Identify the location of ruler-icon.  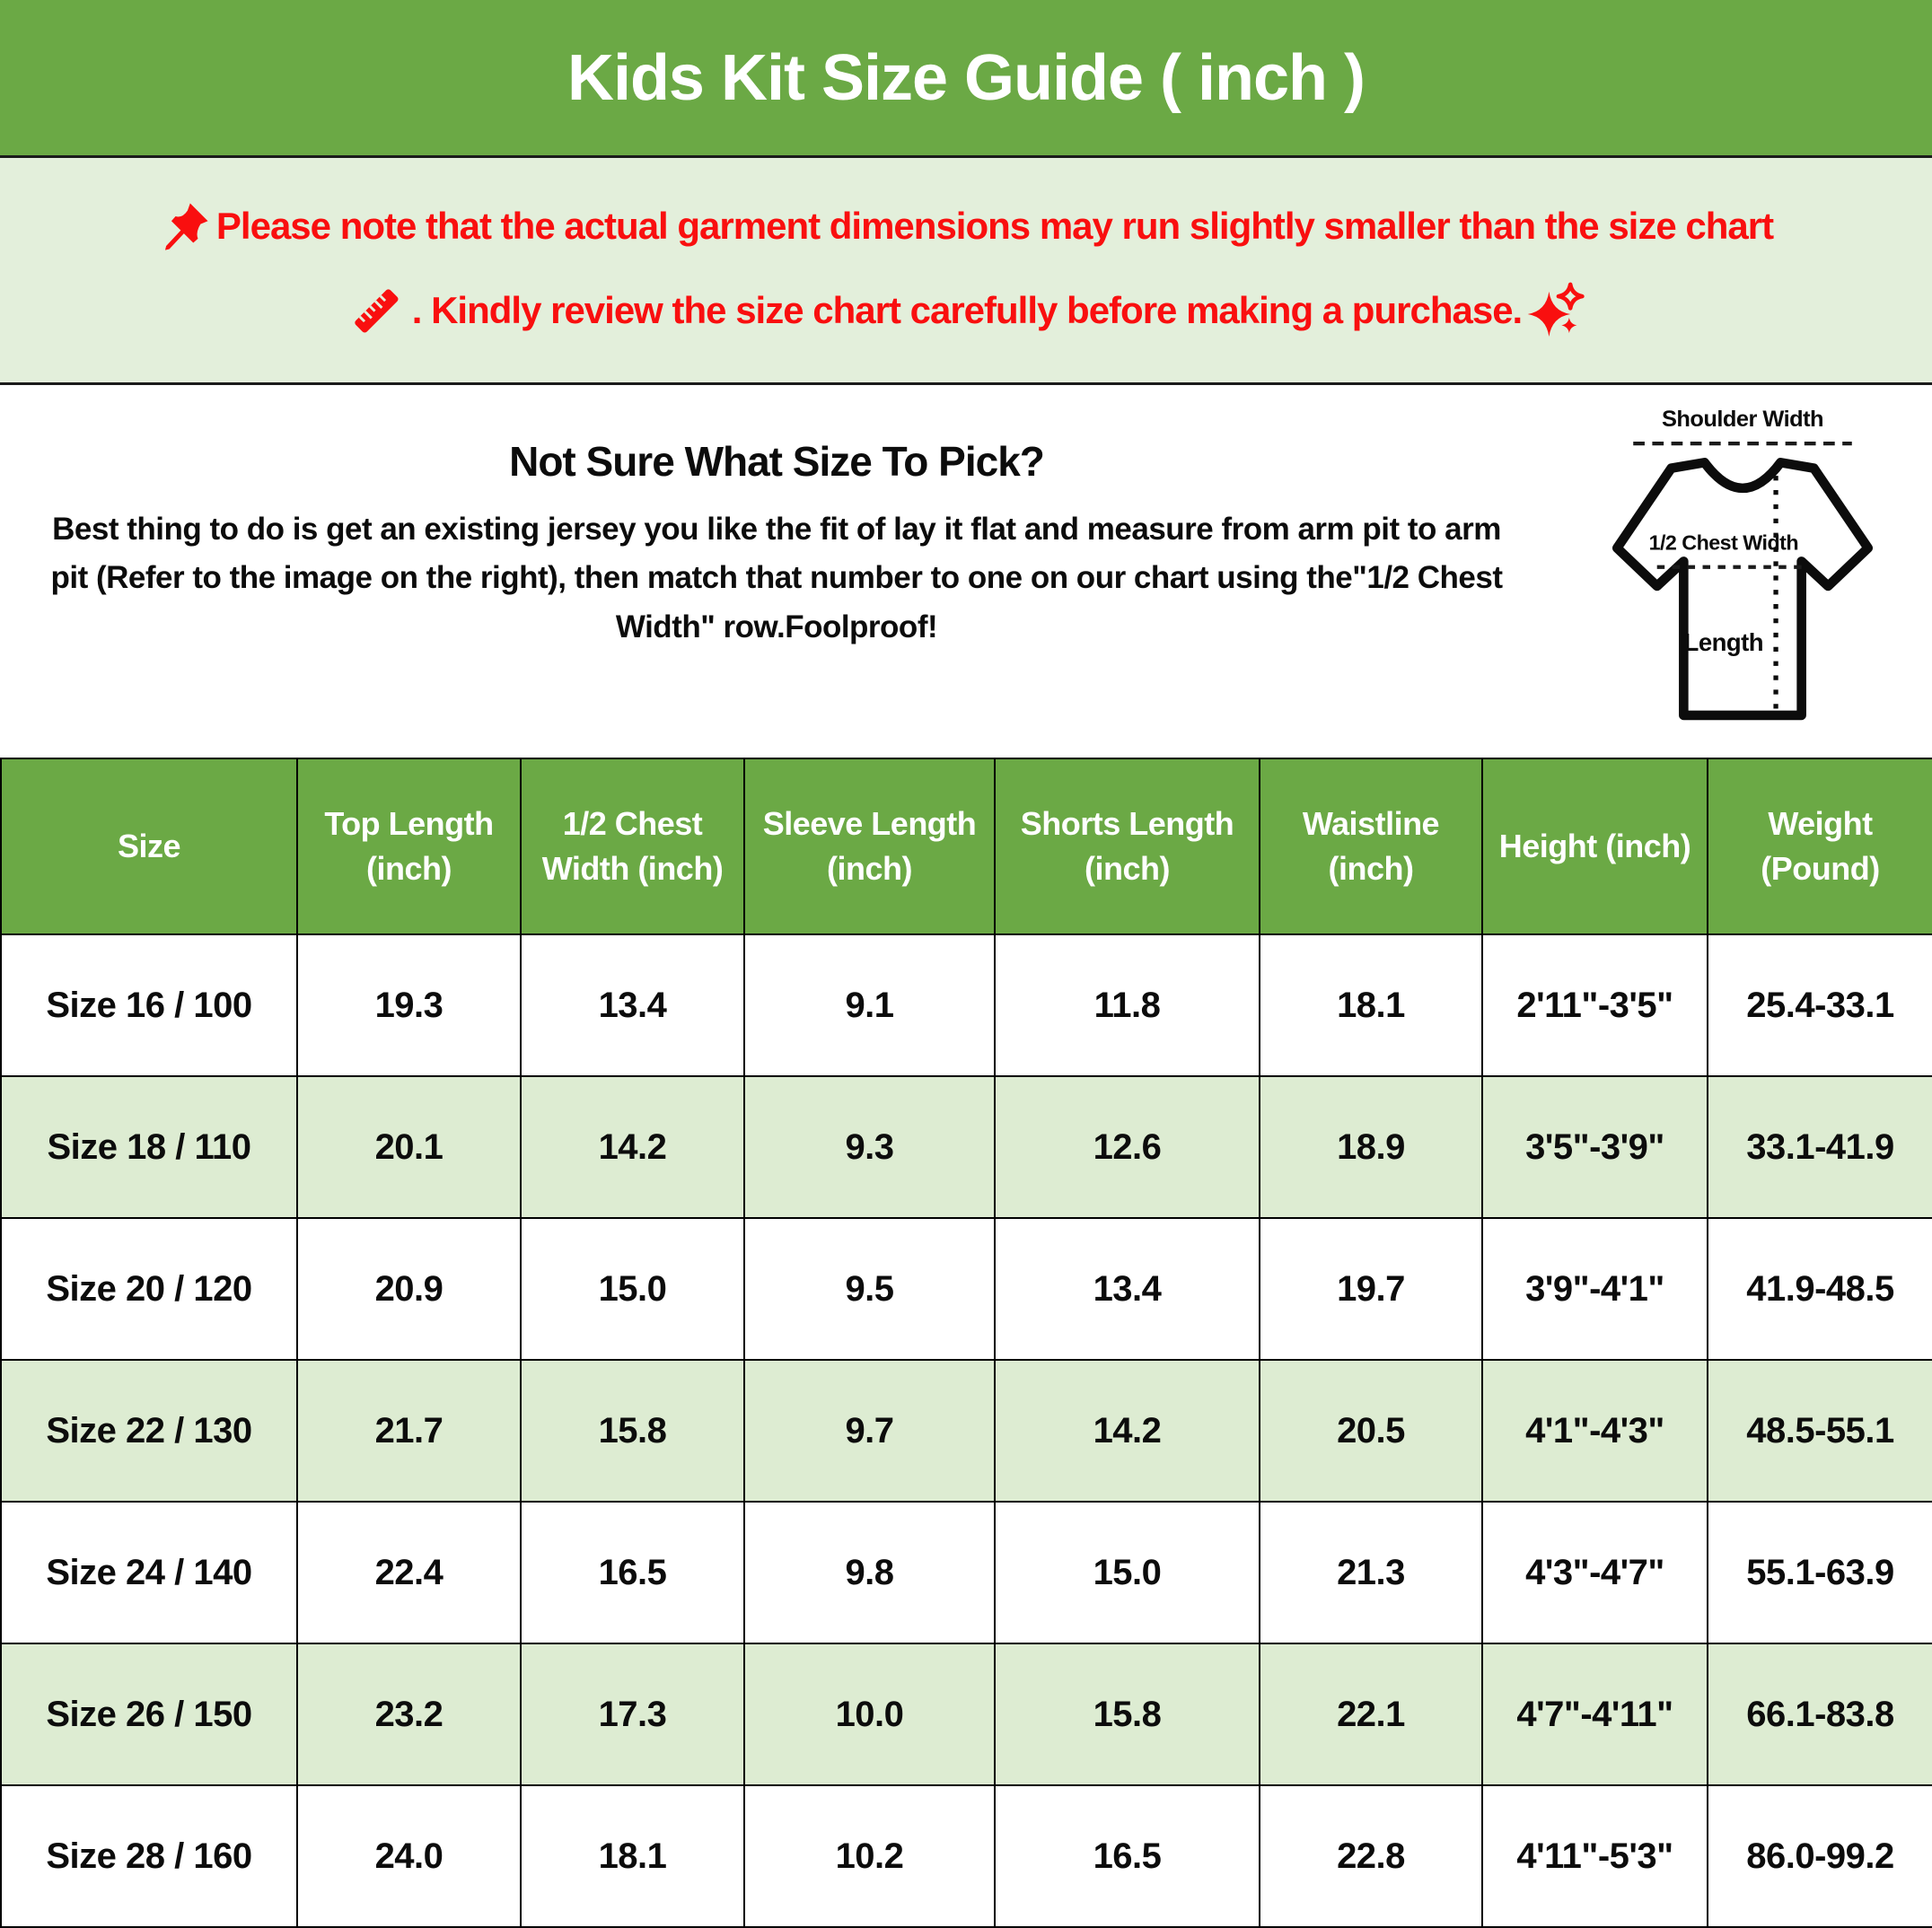
(376, 311).